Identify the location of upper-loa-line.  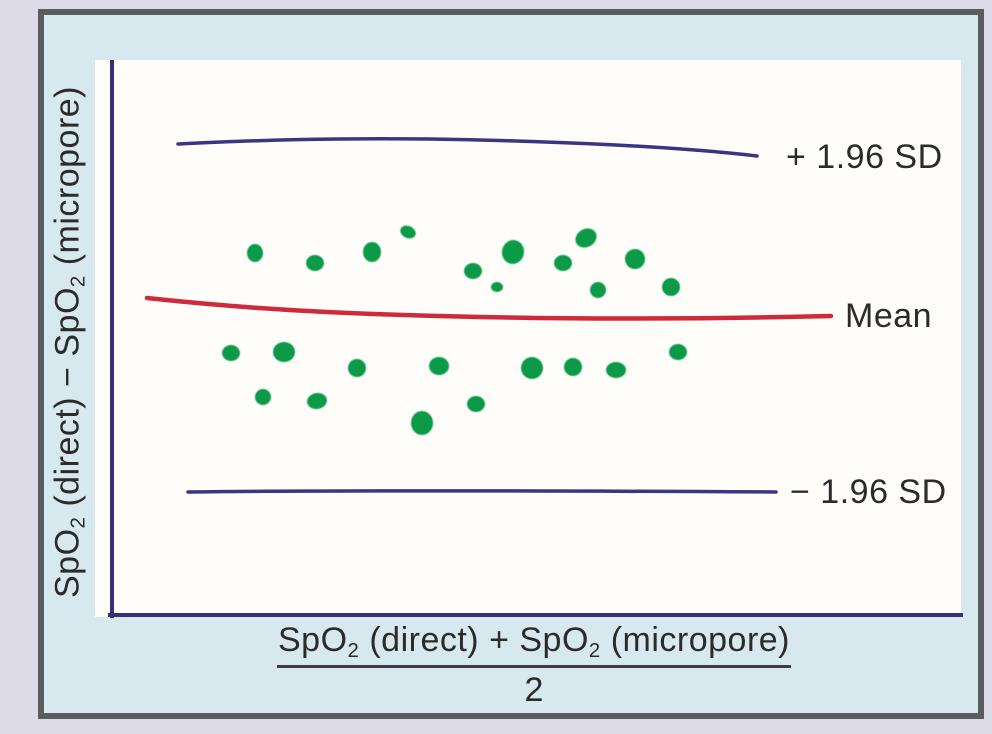
(467, 147).